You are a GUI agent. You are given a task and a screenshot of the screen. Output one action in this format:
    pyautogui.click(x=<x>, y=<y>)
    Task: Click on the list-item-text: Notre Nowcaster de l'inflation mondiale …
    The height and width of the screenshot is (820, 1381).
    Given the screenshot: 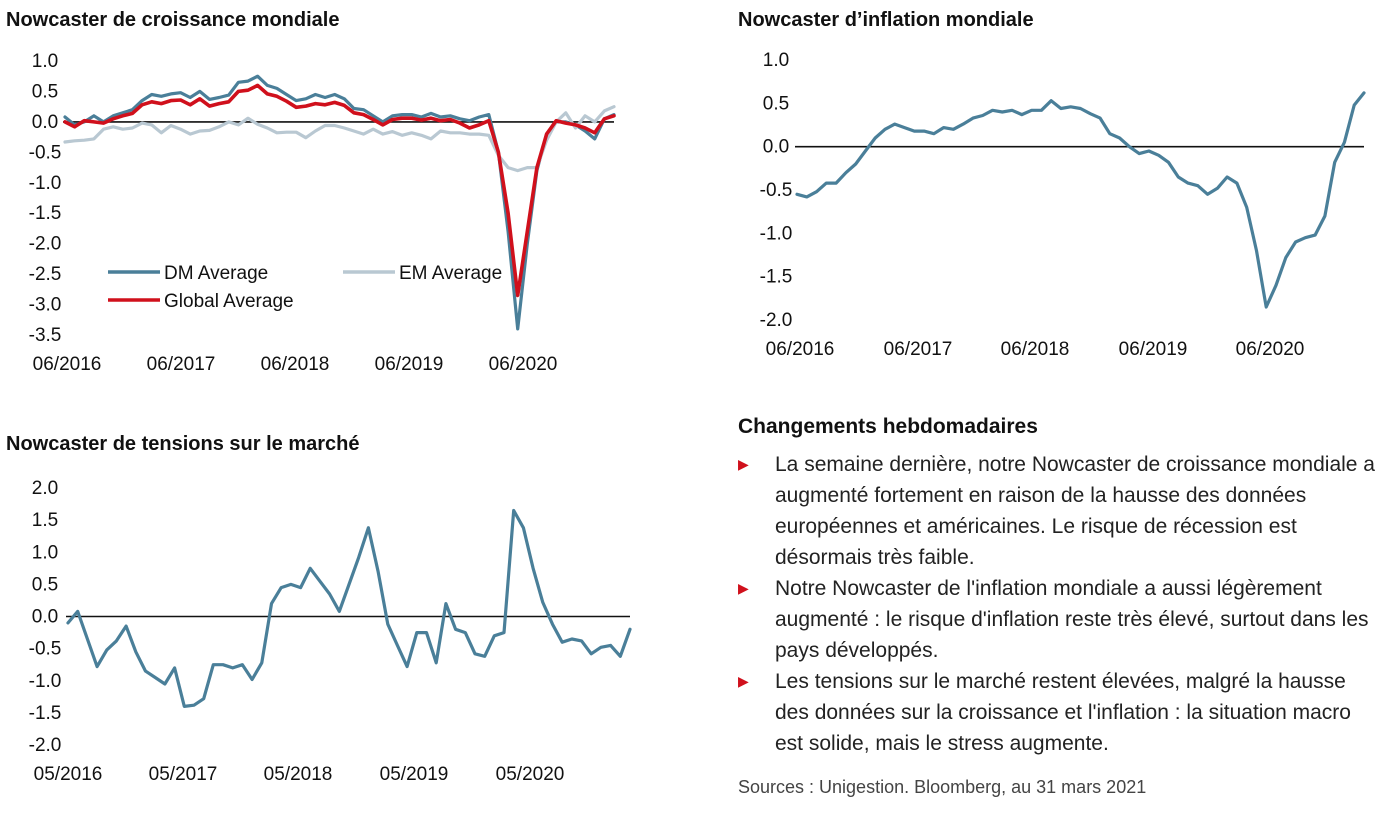 What is the action you would take?
    pyautogui.click(x=1072, y=619)
    